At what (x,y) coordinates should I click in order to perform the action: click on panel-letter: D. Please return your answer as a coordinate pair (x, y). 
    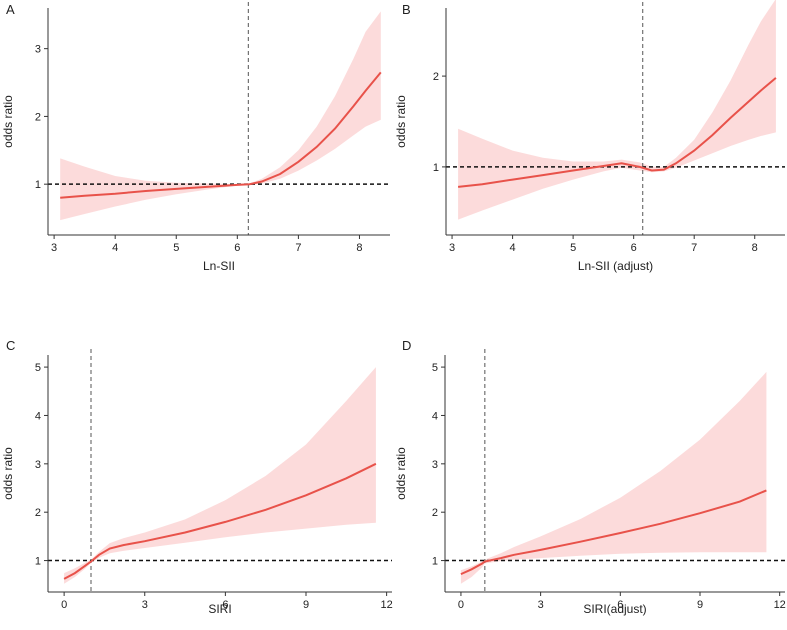
    Looking at the image, I should click on (406, 345).